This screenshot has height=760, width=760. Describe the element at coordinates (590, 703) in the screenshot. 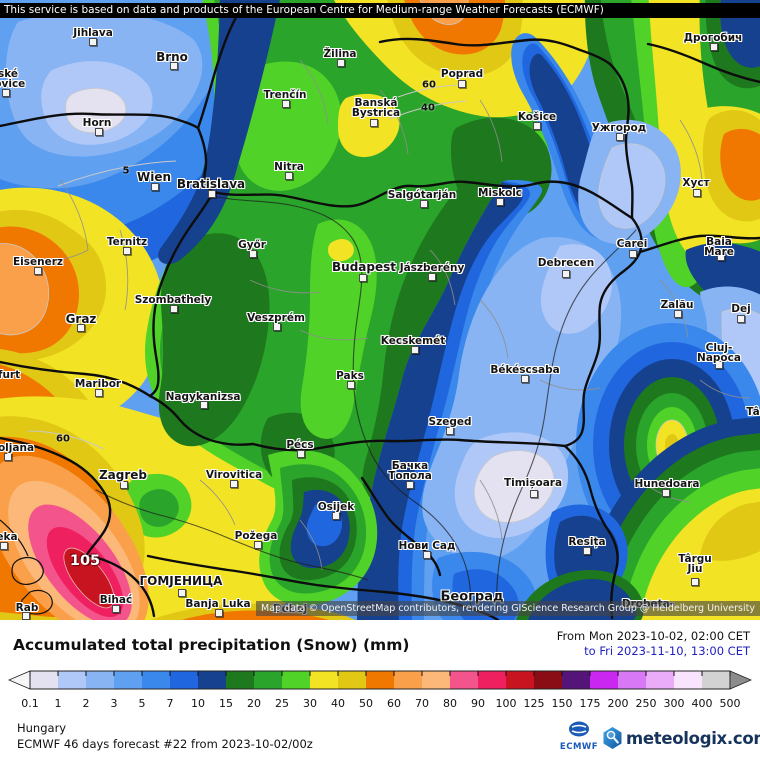

I see `legend-tick-label: 175` at that location.